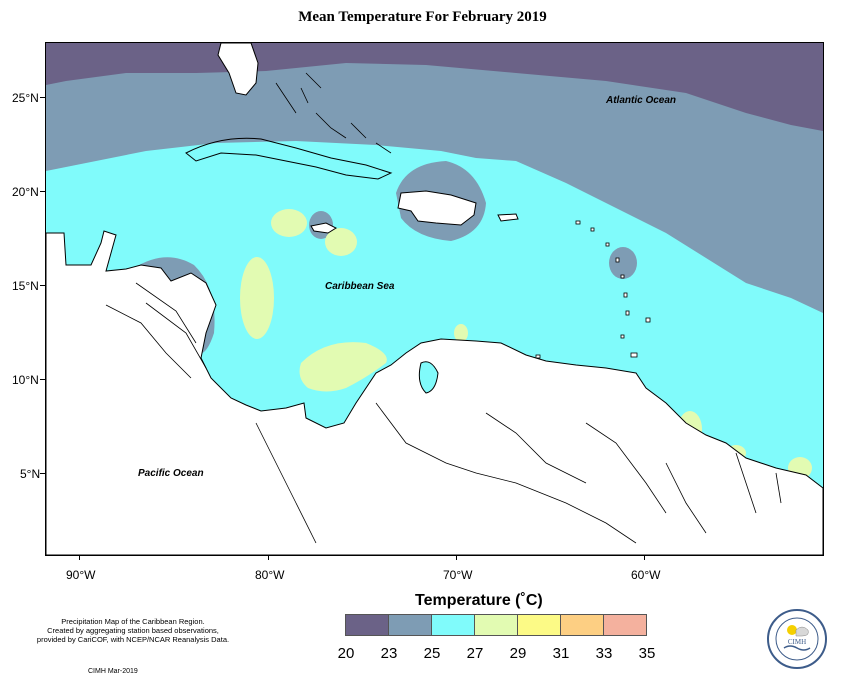 This screenshot has width=845, height=684. Describe the element at coordinates (623, 263) in the screenshot. I see `band-23-25-antilles` at that location.